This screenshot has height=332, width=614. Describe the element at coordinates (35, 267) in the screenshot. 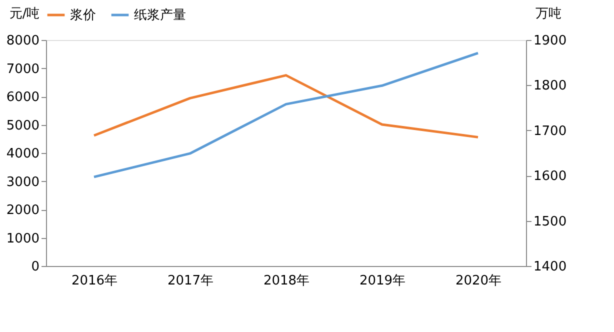

I see `y-tick-label: 0` at that location.